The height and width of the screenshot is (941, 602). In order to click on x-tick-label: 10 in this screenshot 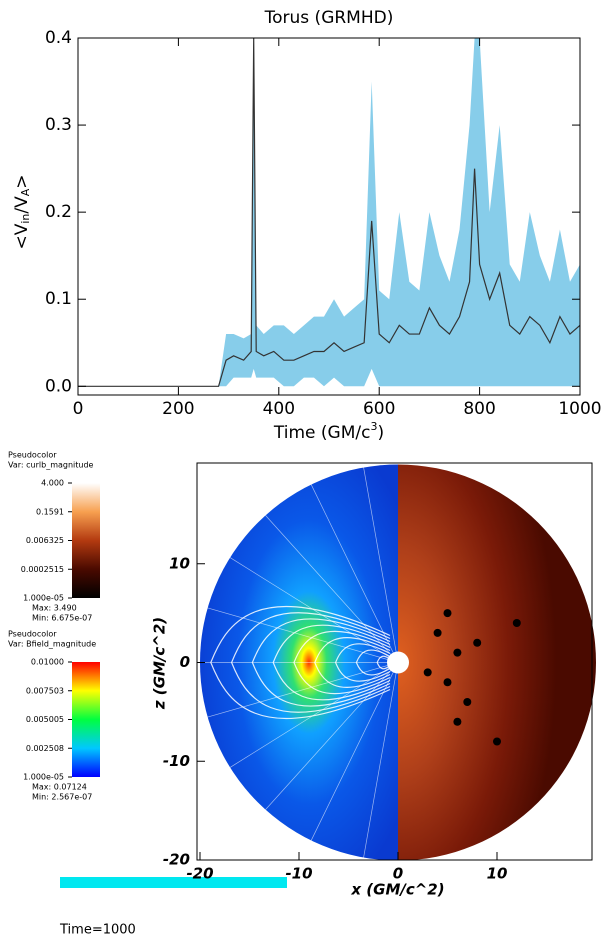, I will do `click(497, 874)`.